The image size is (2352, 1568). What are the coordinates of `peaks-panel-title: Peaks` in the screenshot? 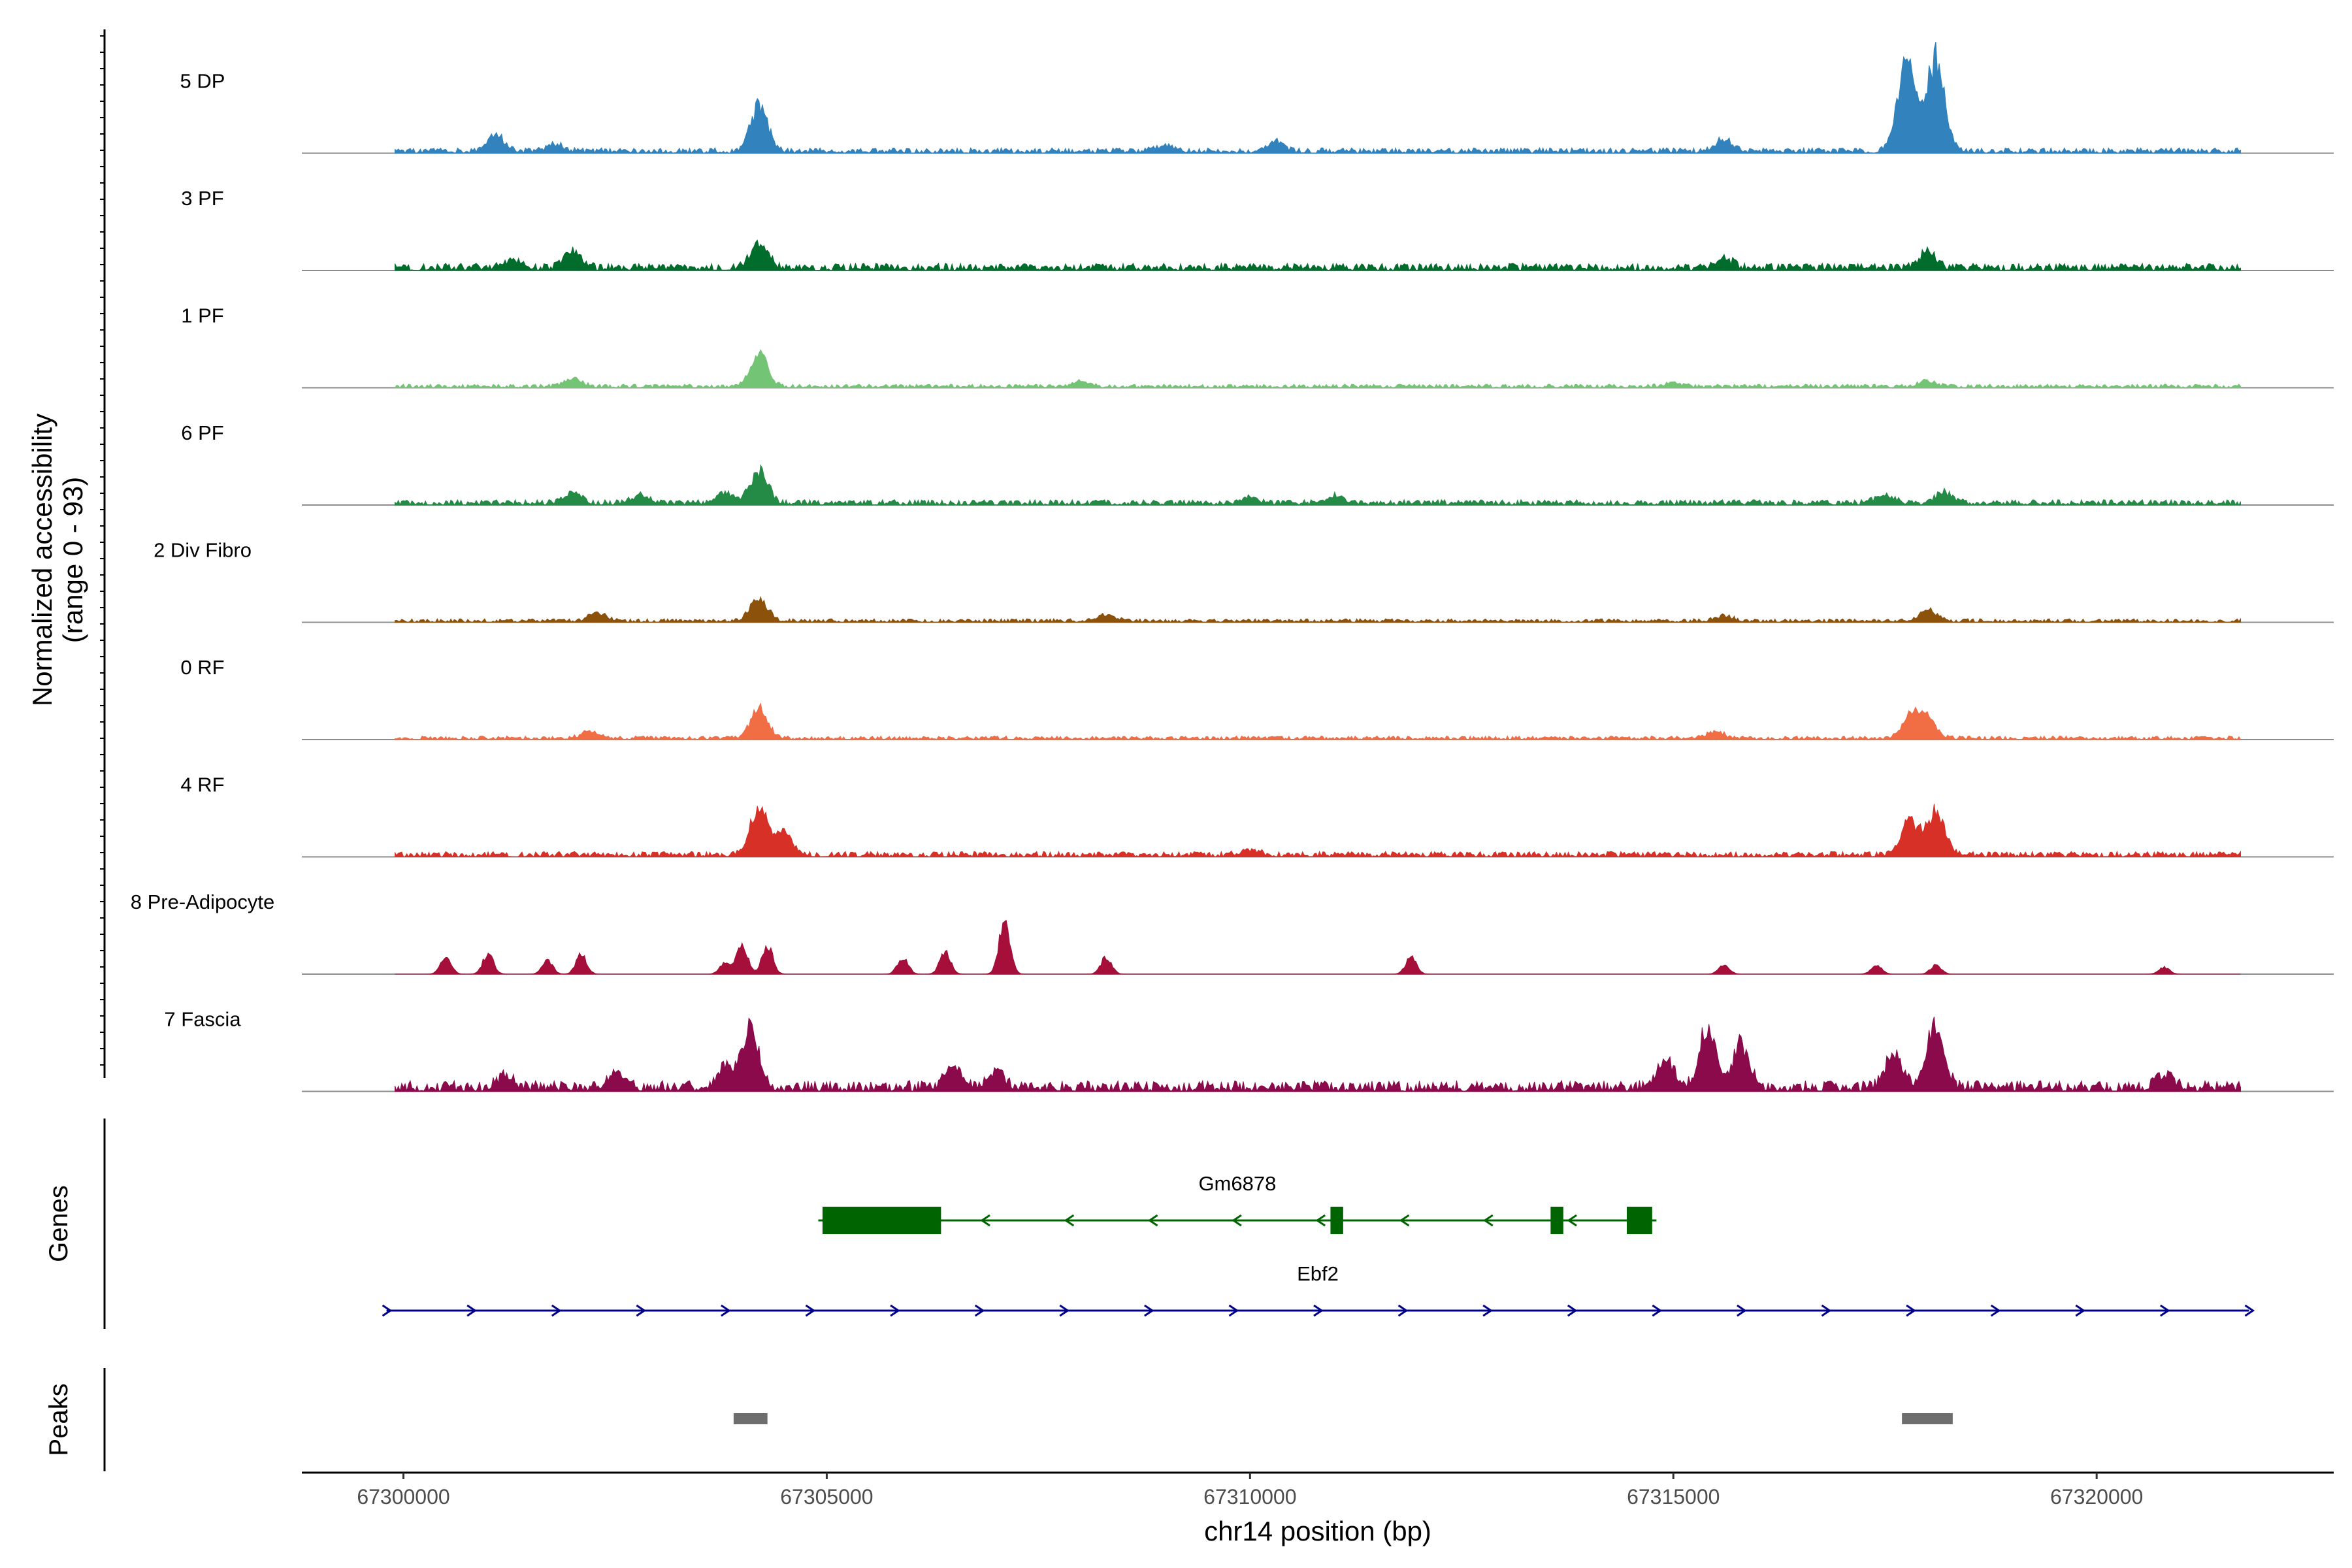 It's located at (58, 1419).